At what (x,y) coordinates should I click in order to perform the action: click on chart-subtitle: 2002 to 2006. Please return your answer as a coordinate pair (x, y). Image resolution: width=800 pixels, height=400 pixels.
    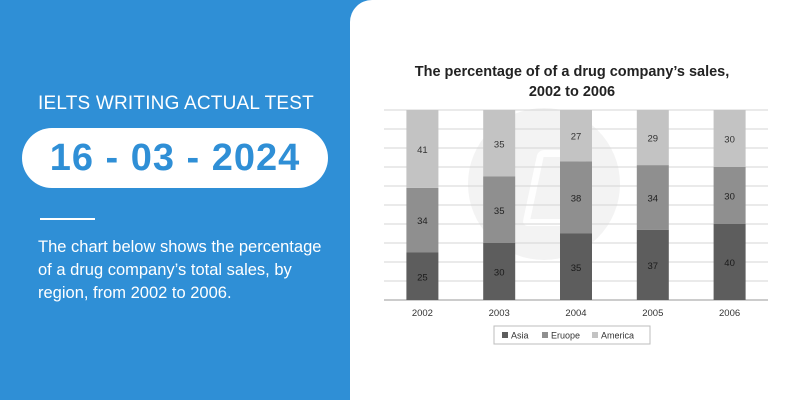
    Looking at the image, I should click on (572, 92).